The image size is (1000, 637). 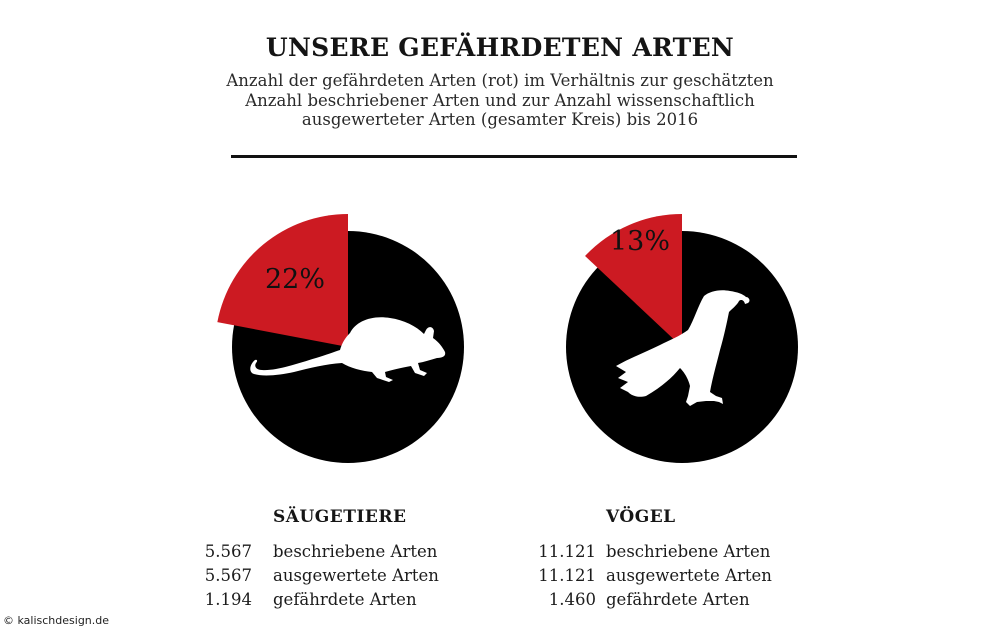 I want to click on stat-value: 1.460, so click(x=572, y=599).